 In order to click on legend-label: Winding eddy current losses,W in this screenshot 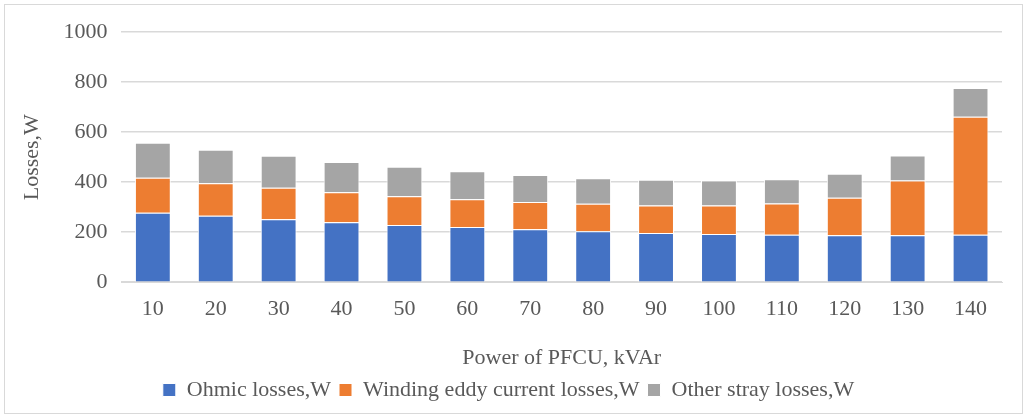, I will do `click(501, 388)`.